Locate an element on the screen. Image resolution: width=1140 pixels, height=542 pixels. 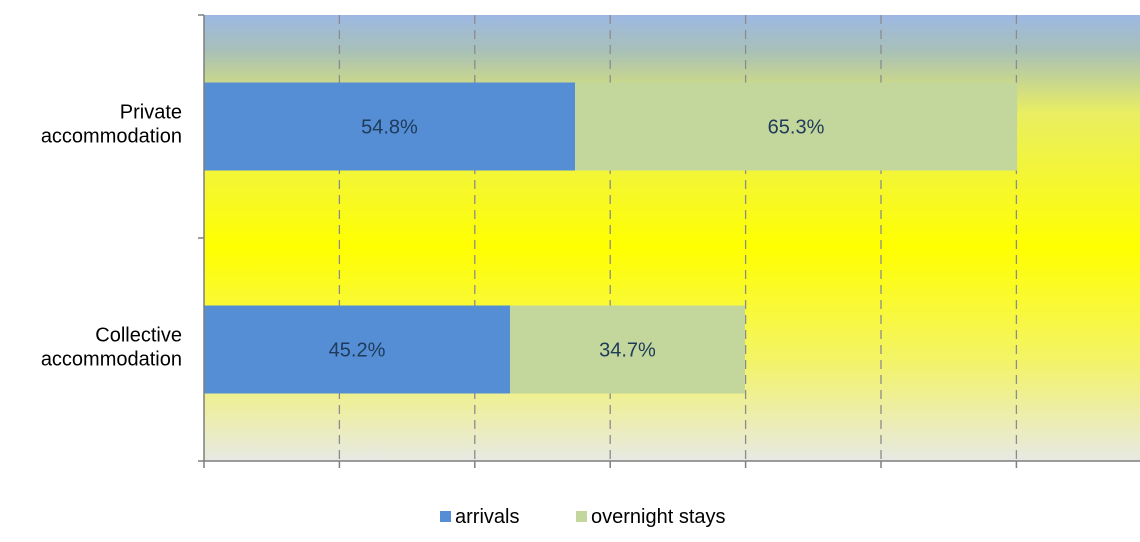
legend: arrivals overnight stays is located at coordinates (583, 517).